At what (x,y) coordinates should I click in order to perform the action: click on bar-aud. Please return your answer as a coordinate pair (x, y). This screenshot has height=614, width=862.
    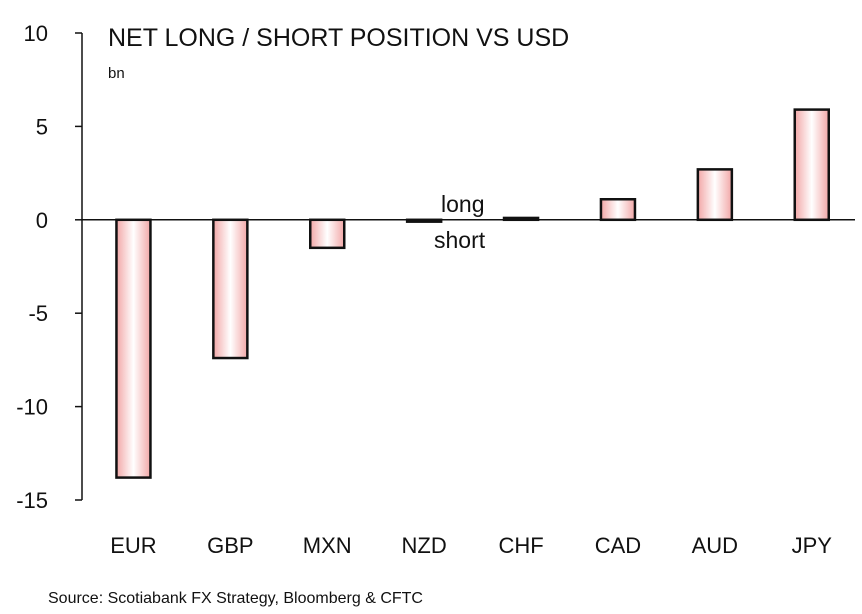
    Looking at the image, I should click on (715, 195).